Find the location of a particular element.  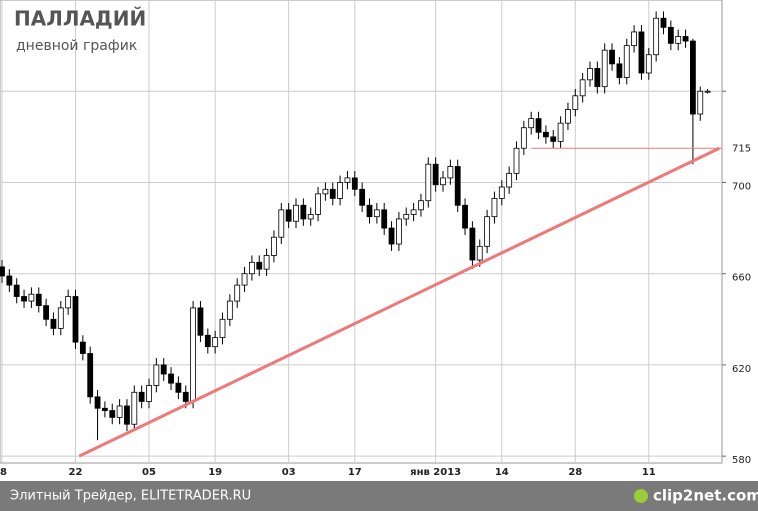

chart-subtitle: дневной график is located at coordinates (76, 46).